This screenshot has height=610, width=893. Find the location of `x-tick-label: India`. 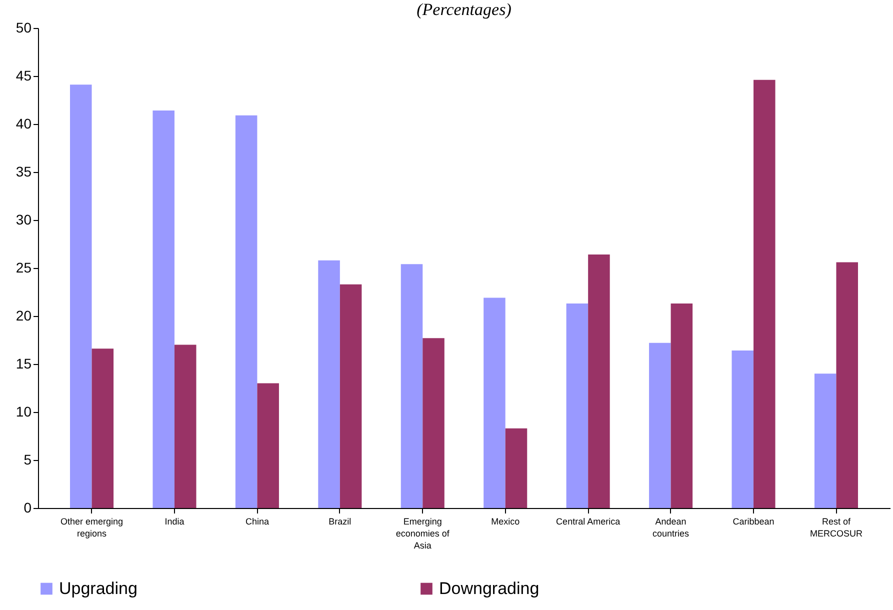

x-tick-label: India is located at coordinates (174, 521).